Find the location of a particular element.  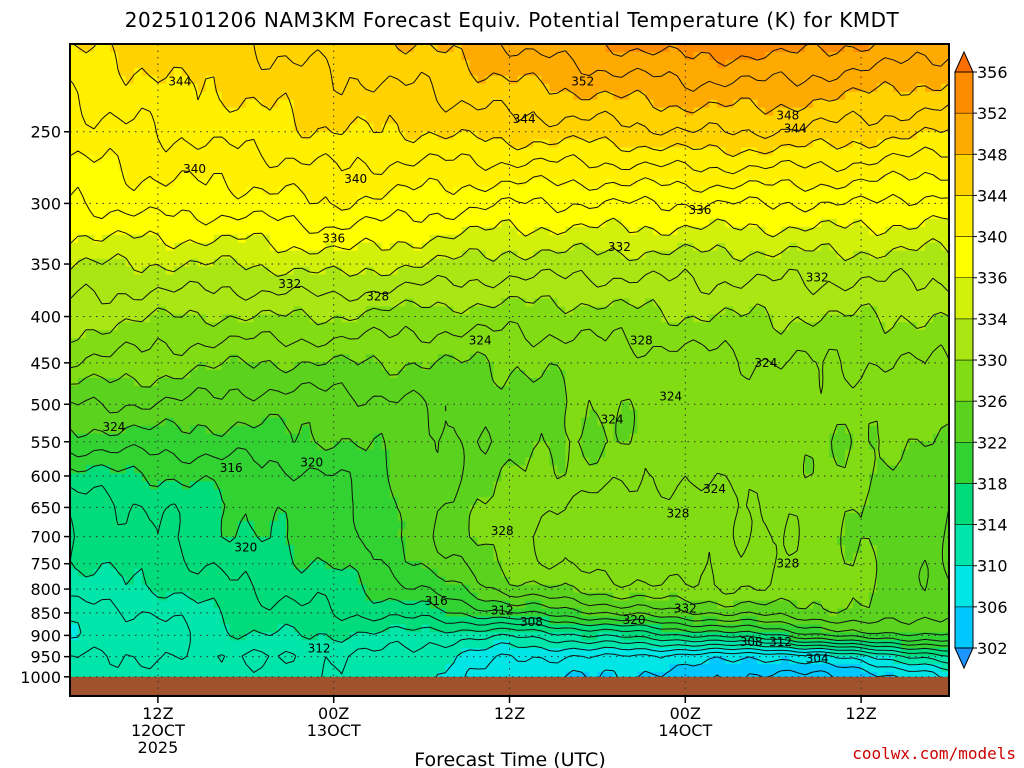

x-tick-label: 2025 is located at coordinates (158, 747).